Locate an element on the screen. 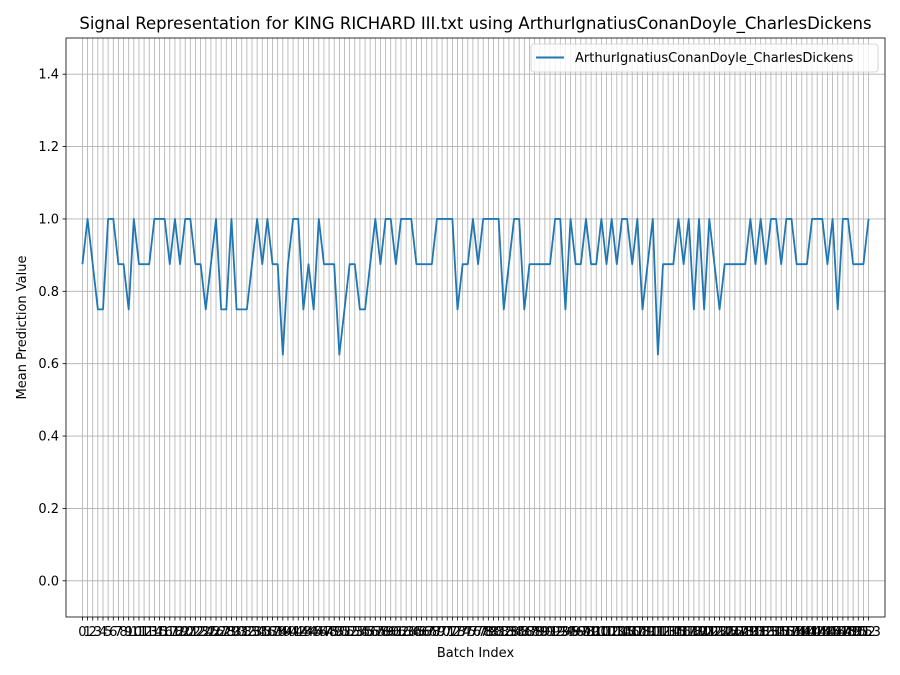  x-tick-label: 99 is located at coordinates (591, 632).